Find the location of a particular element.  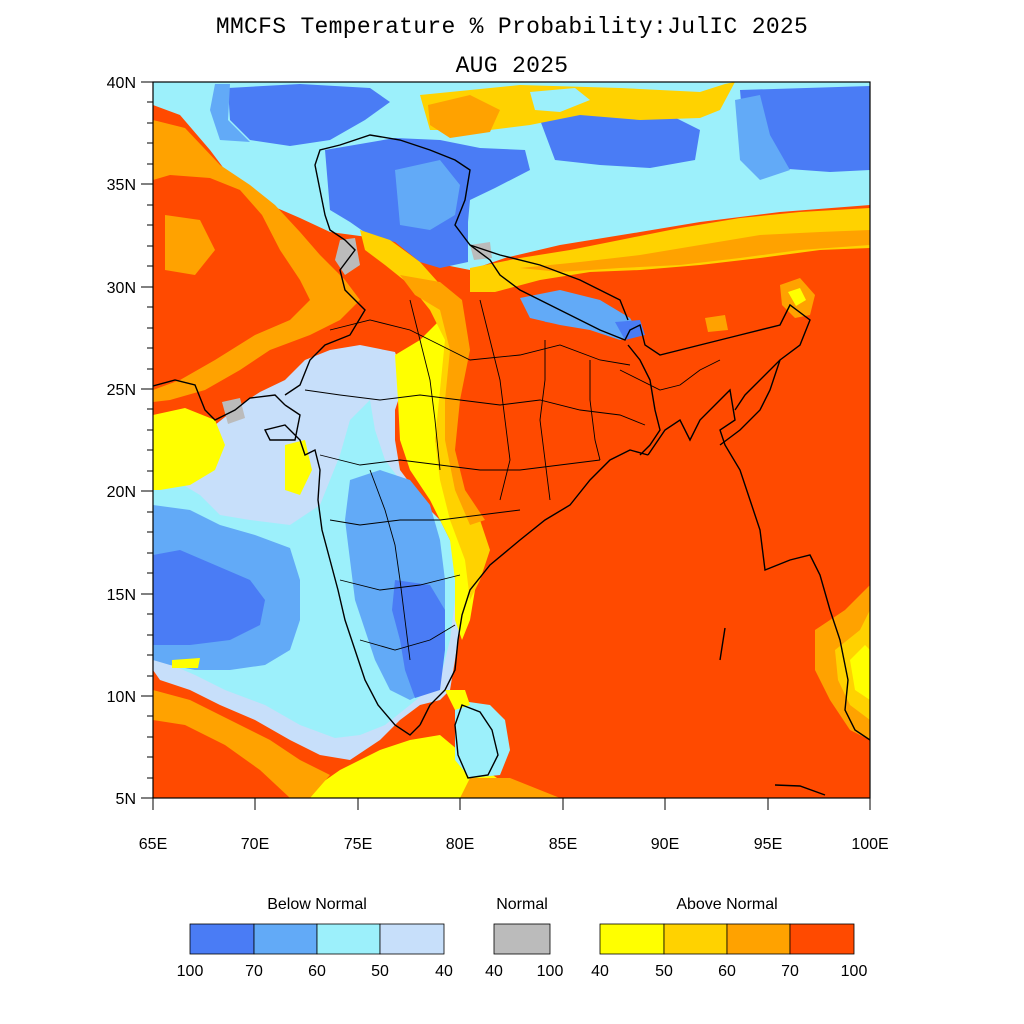

lat-label-20n: 20N is located at coordinates (121, 492).